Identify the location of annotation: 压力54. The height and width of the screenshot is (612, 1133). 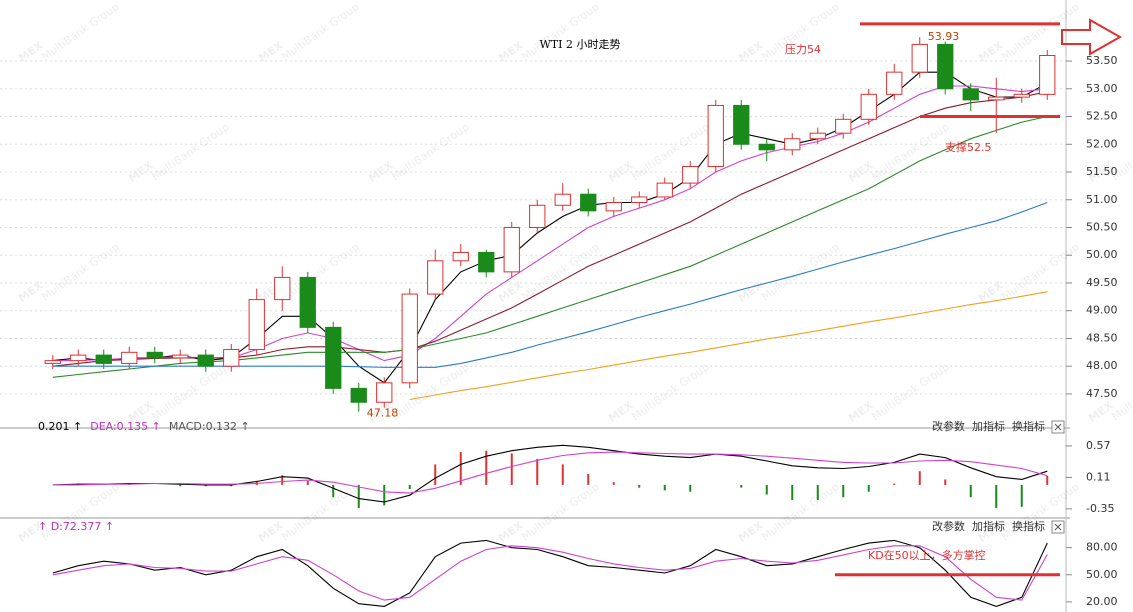
(803, 49).